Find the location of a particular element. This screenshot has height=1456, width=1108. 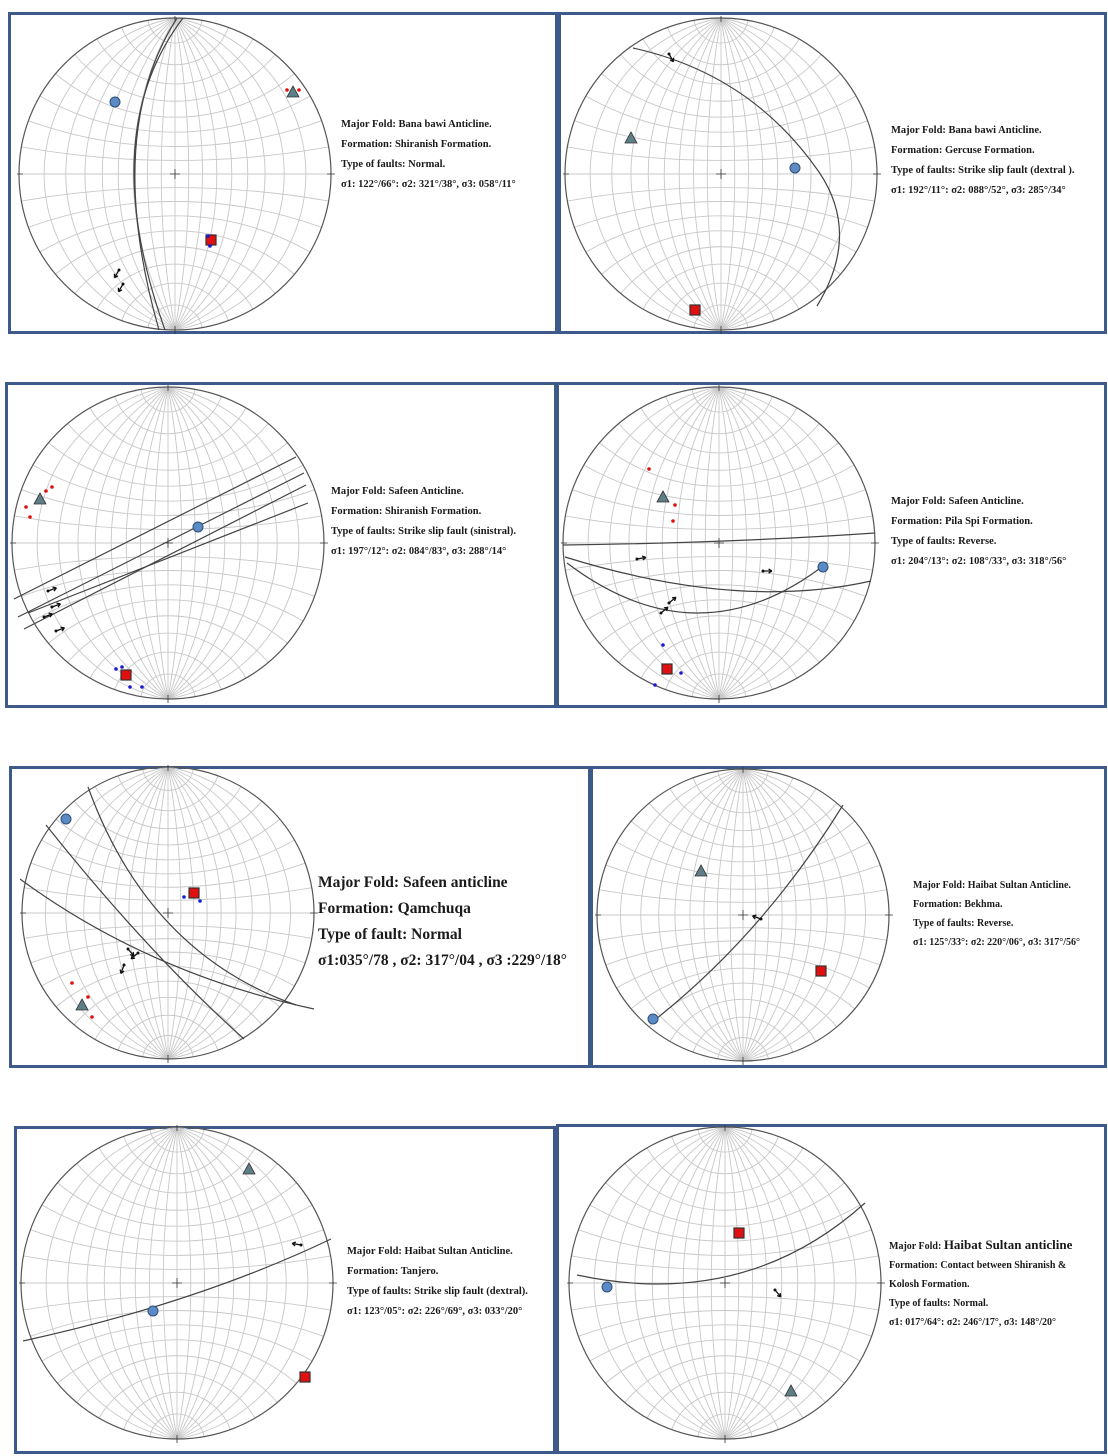

fold-label: Major Fold: Haibat Sultan anticline is located at coordinates (981, 1244).